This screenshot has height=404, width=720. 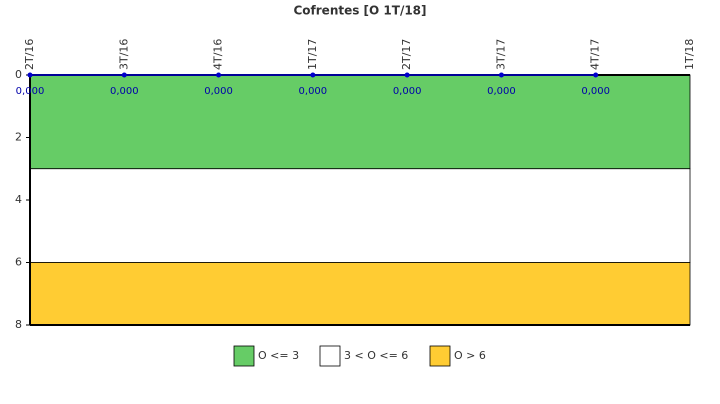 What do you see at coordinates (18, 324) in the screenshot?
I see `y-tick-label: 8` at bounding box center [18, 324].